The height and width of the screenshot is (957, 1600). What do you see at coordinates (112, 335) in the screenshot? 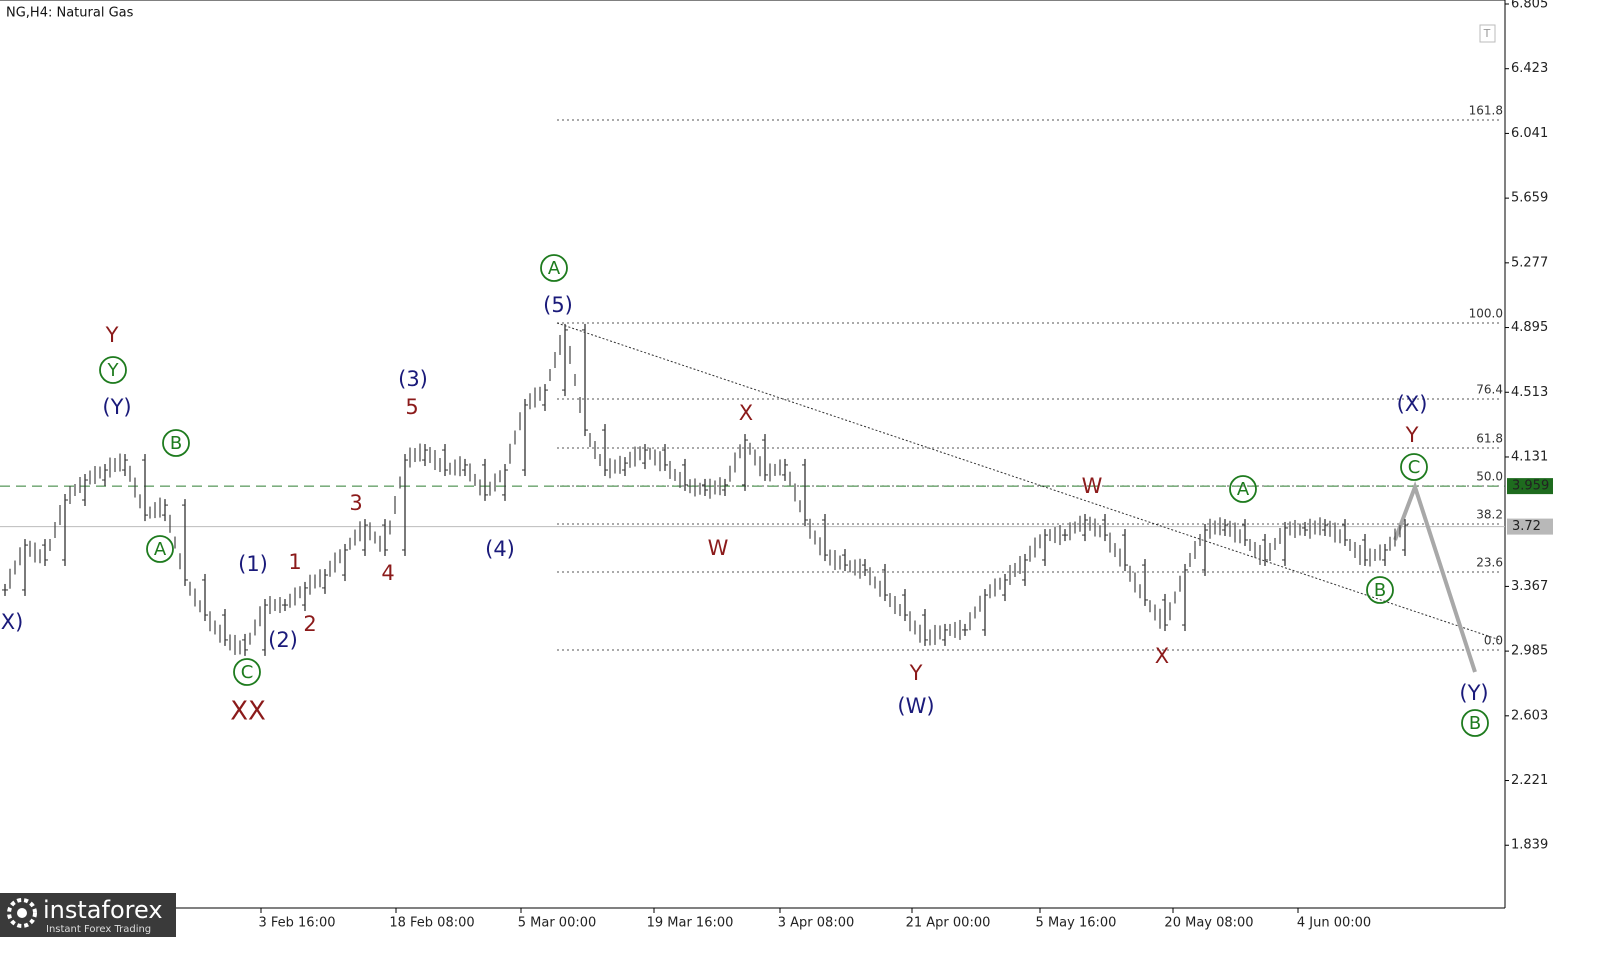
I see `wave-label: Y` at bounding box center [112, 335].